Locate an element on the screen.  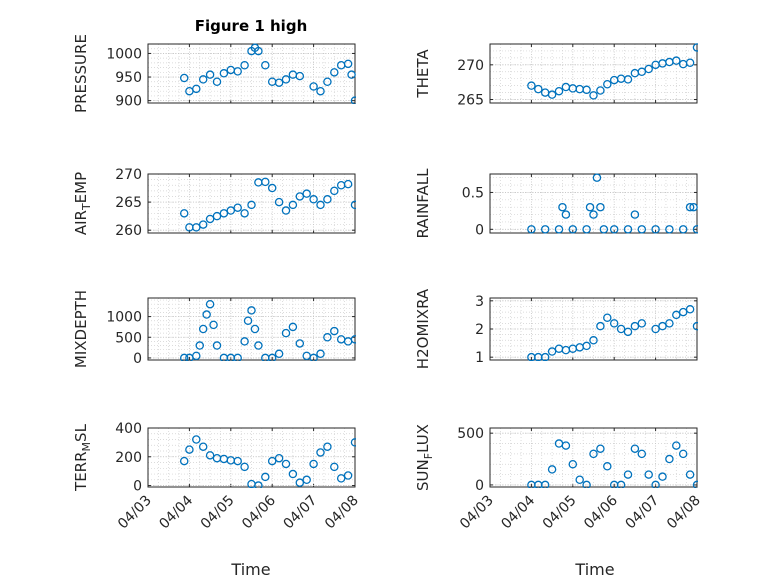
y-tick-label: 500 is located at coordinates (128, 338).